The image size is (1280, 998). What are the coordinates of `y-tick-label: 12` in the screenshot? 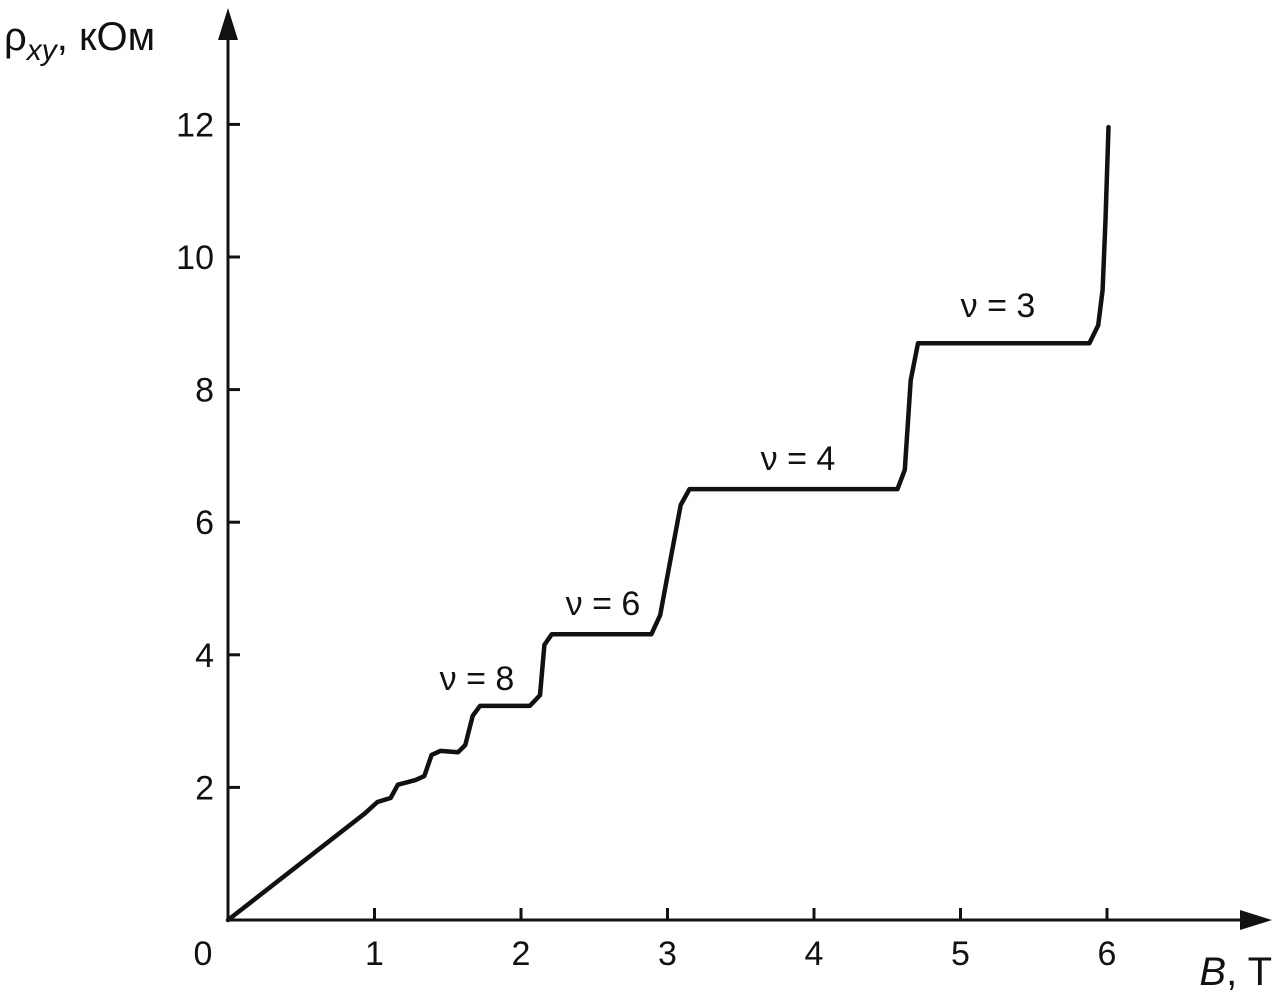 It's located at (195, 125).